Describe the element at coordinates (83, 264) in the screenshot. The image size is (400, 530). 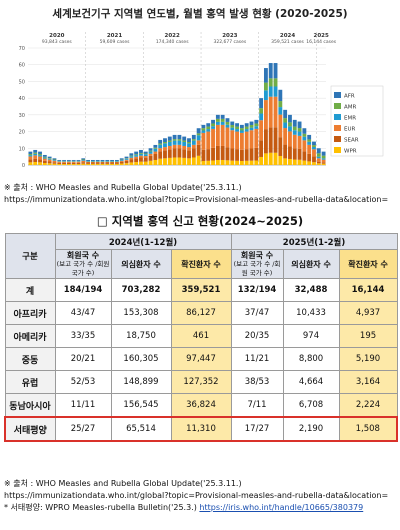
I see `header-member-2024: 회원국 수 (보고 국가 수 /회원 국가 수)` at that location.